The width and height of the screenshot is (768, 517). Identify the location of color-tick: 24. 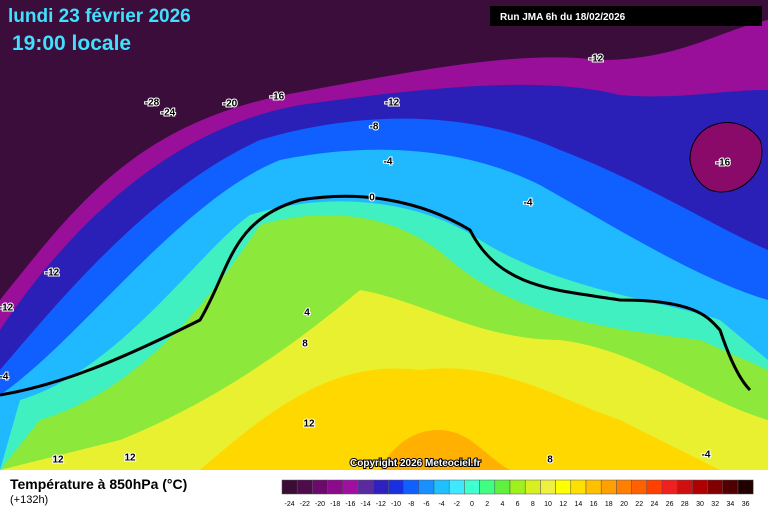
(655, 504).